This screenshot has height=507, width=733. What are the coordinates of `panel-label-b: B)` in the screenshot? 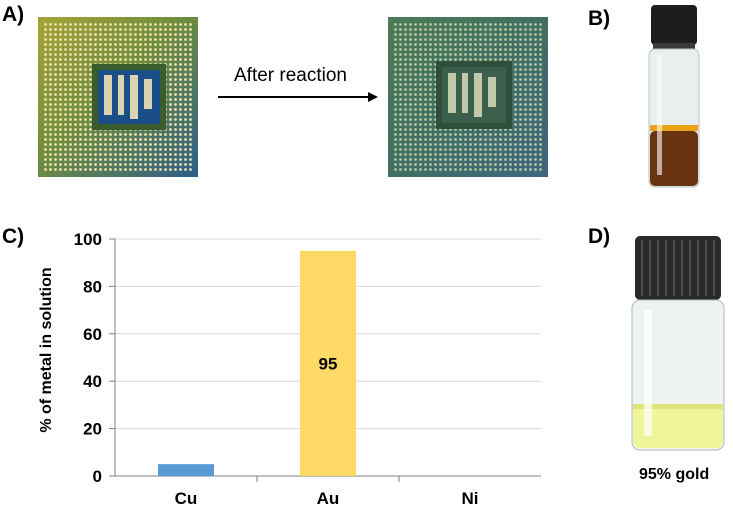 It's located at (599, 18).